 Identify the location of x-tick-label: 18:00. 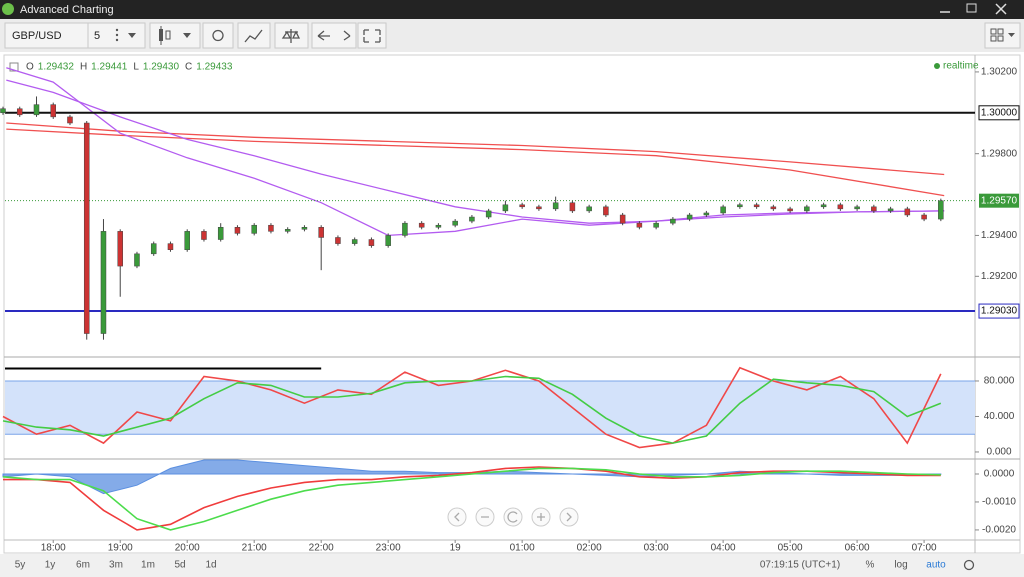
(53, 548).